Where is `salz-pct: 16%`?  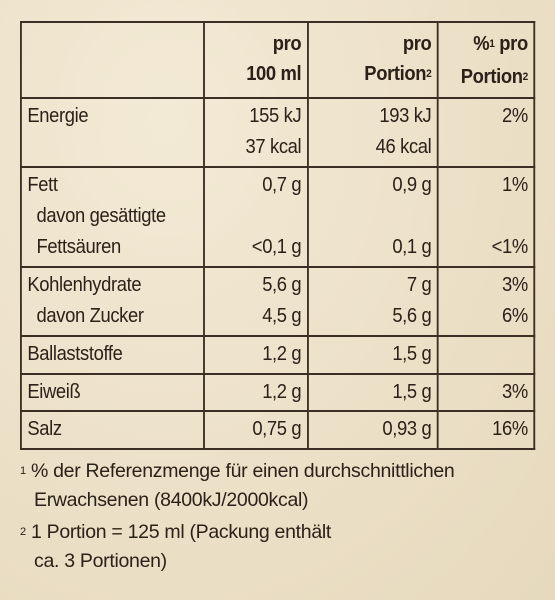 salz-pct: 16% is located at coordinates (486, 430).